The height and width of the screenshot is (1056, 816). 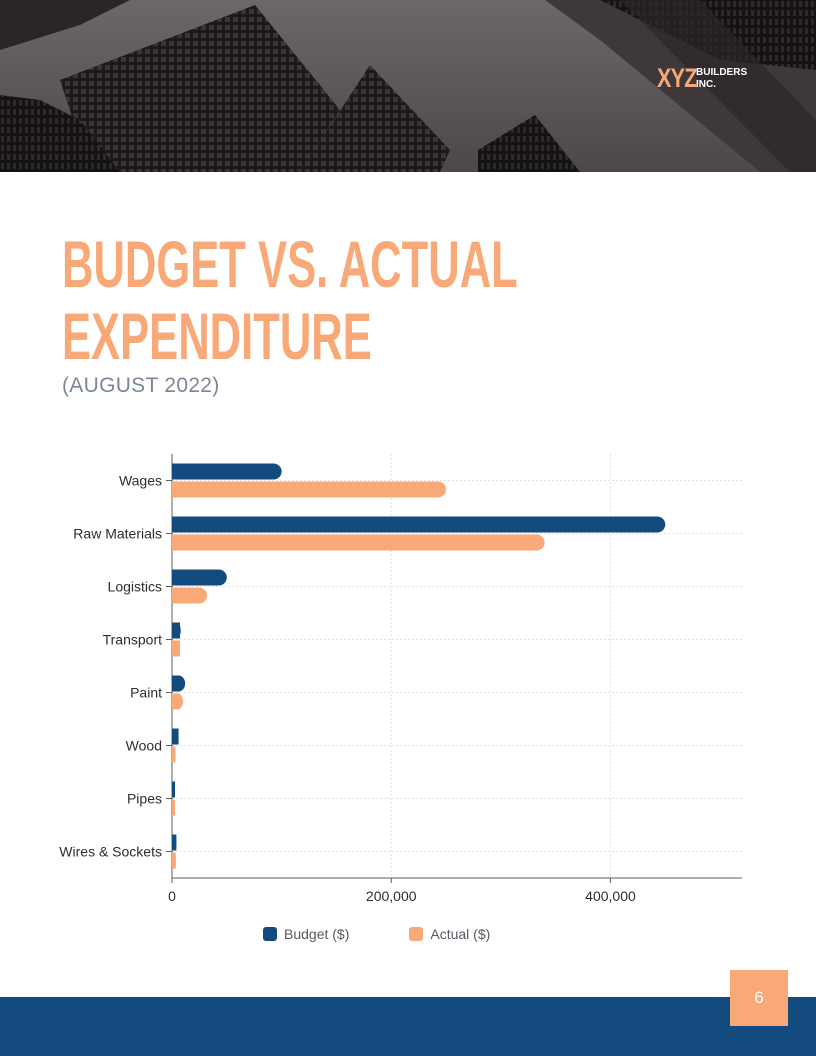 I want to click on y-tick-label-4: Paint, so click(x=146, y=693).